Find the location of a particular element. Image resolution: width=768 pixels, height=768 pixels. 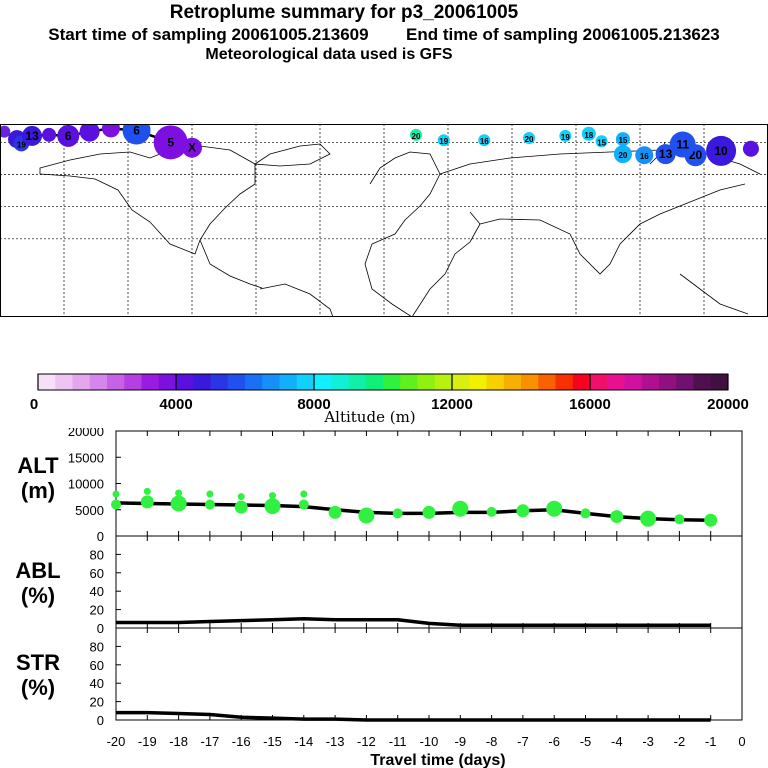

x-tick-label: -5 is located at coordinates (586, 741).